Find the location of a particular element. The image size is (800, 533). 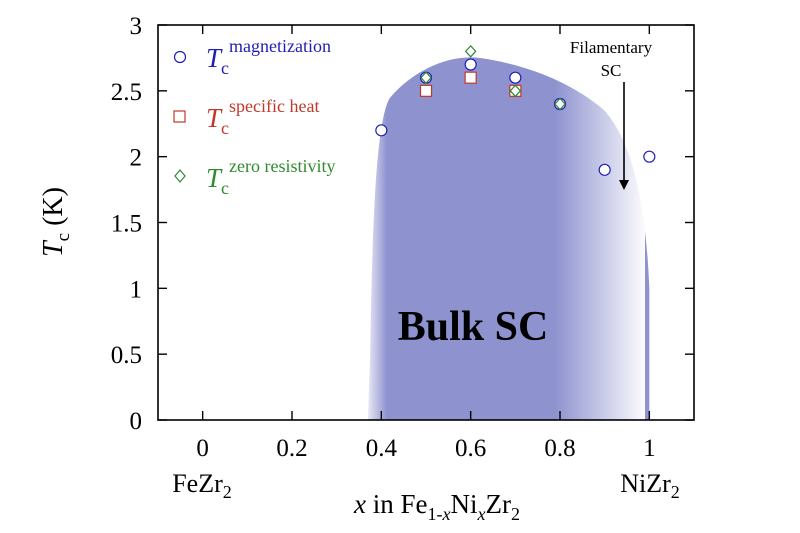

y-axis-label-unit: (K) is located at coordinates (53, 210).